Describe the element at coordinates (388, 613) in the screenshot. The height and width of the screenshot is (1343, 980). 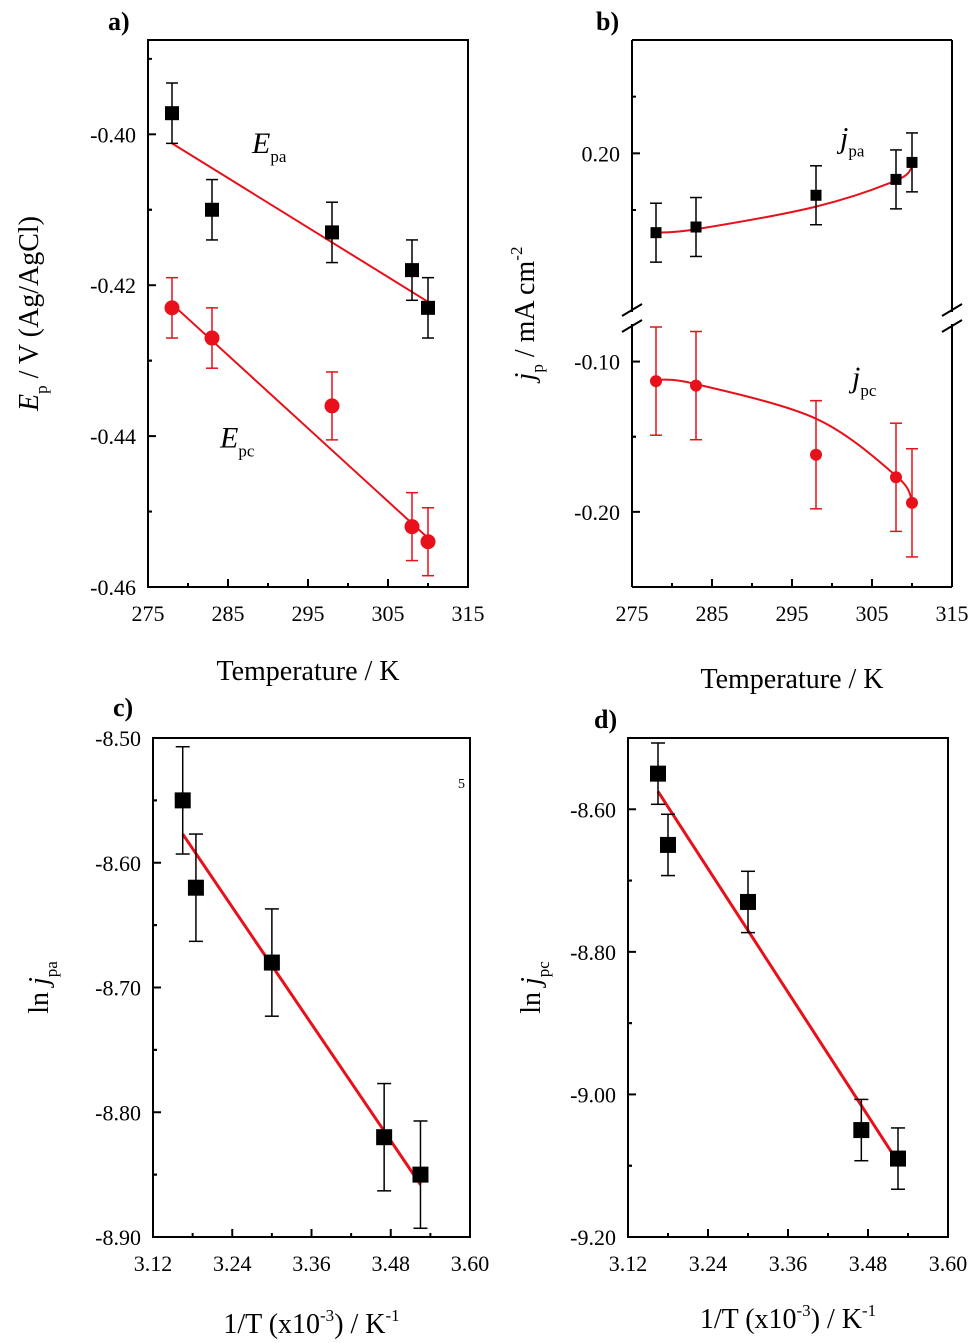
I see `0-xtick-label: 305` at that location.